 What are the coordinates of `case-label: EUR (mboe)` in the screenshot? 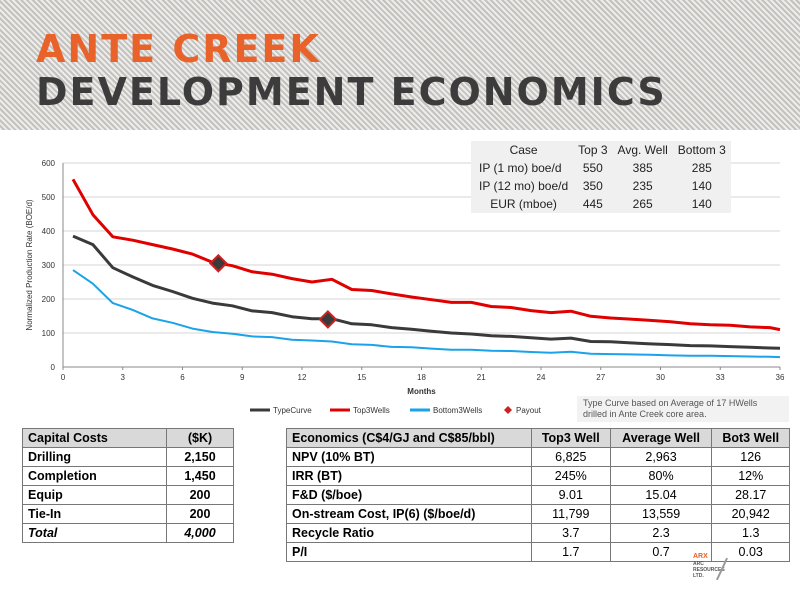 It's located at (523, 204).